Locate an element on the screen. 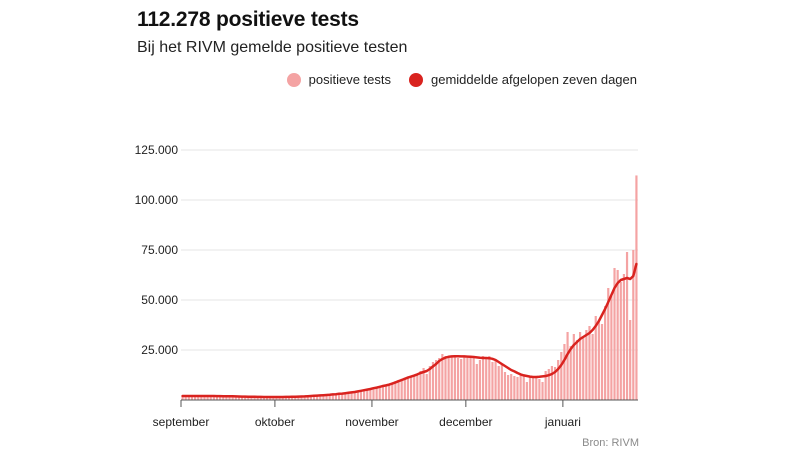 This screenshot has width=800, height=450. source-note: Bron: RIVM is located at coordinates (610, 443).